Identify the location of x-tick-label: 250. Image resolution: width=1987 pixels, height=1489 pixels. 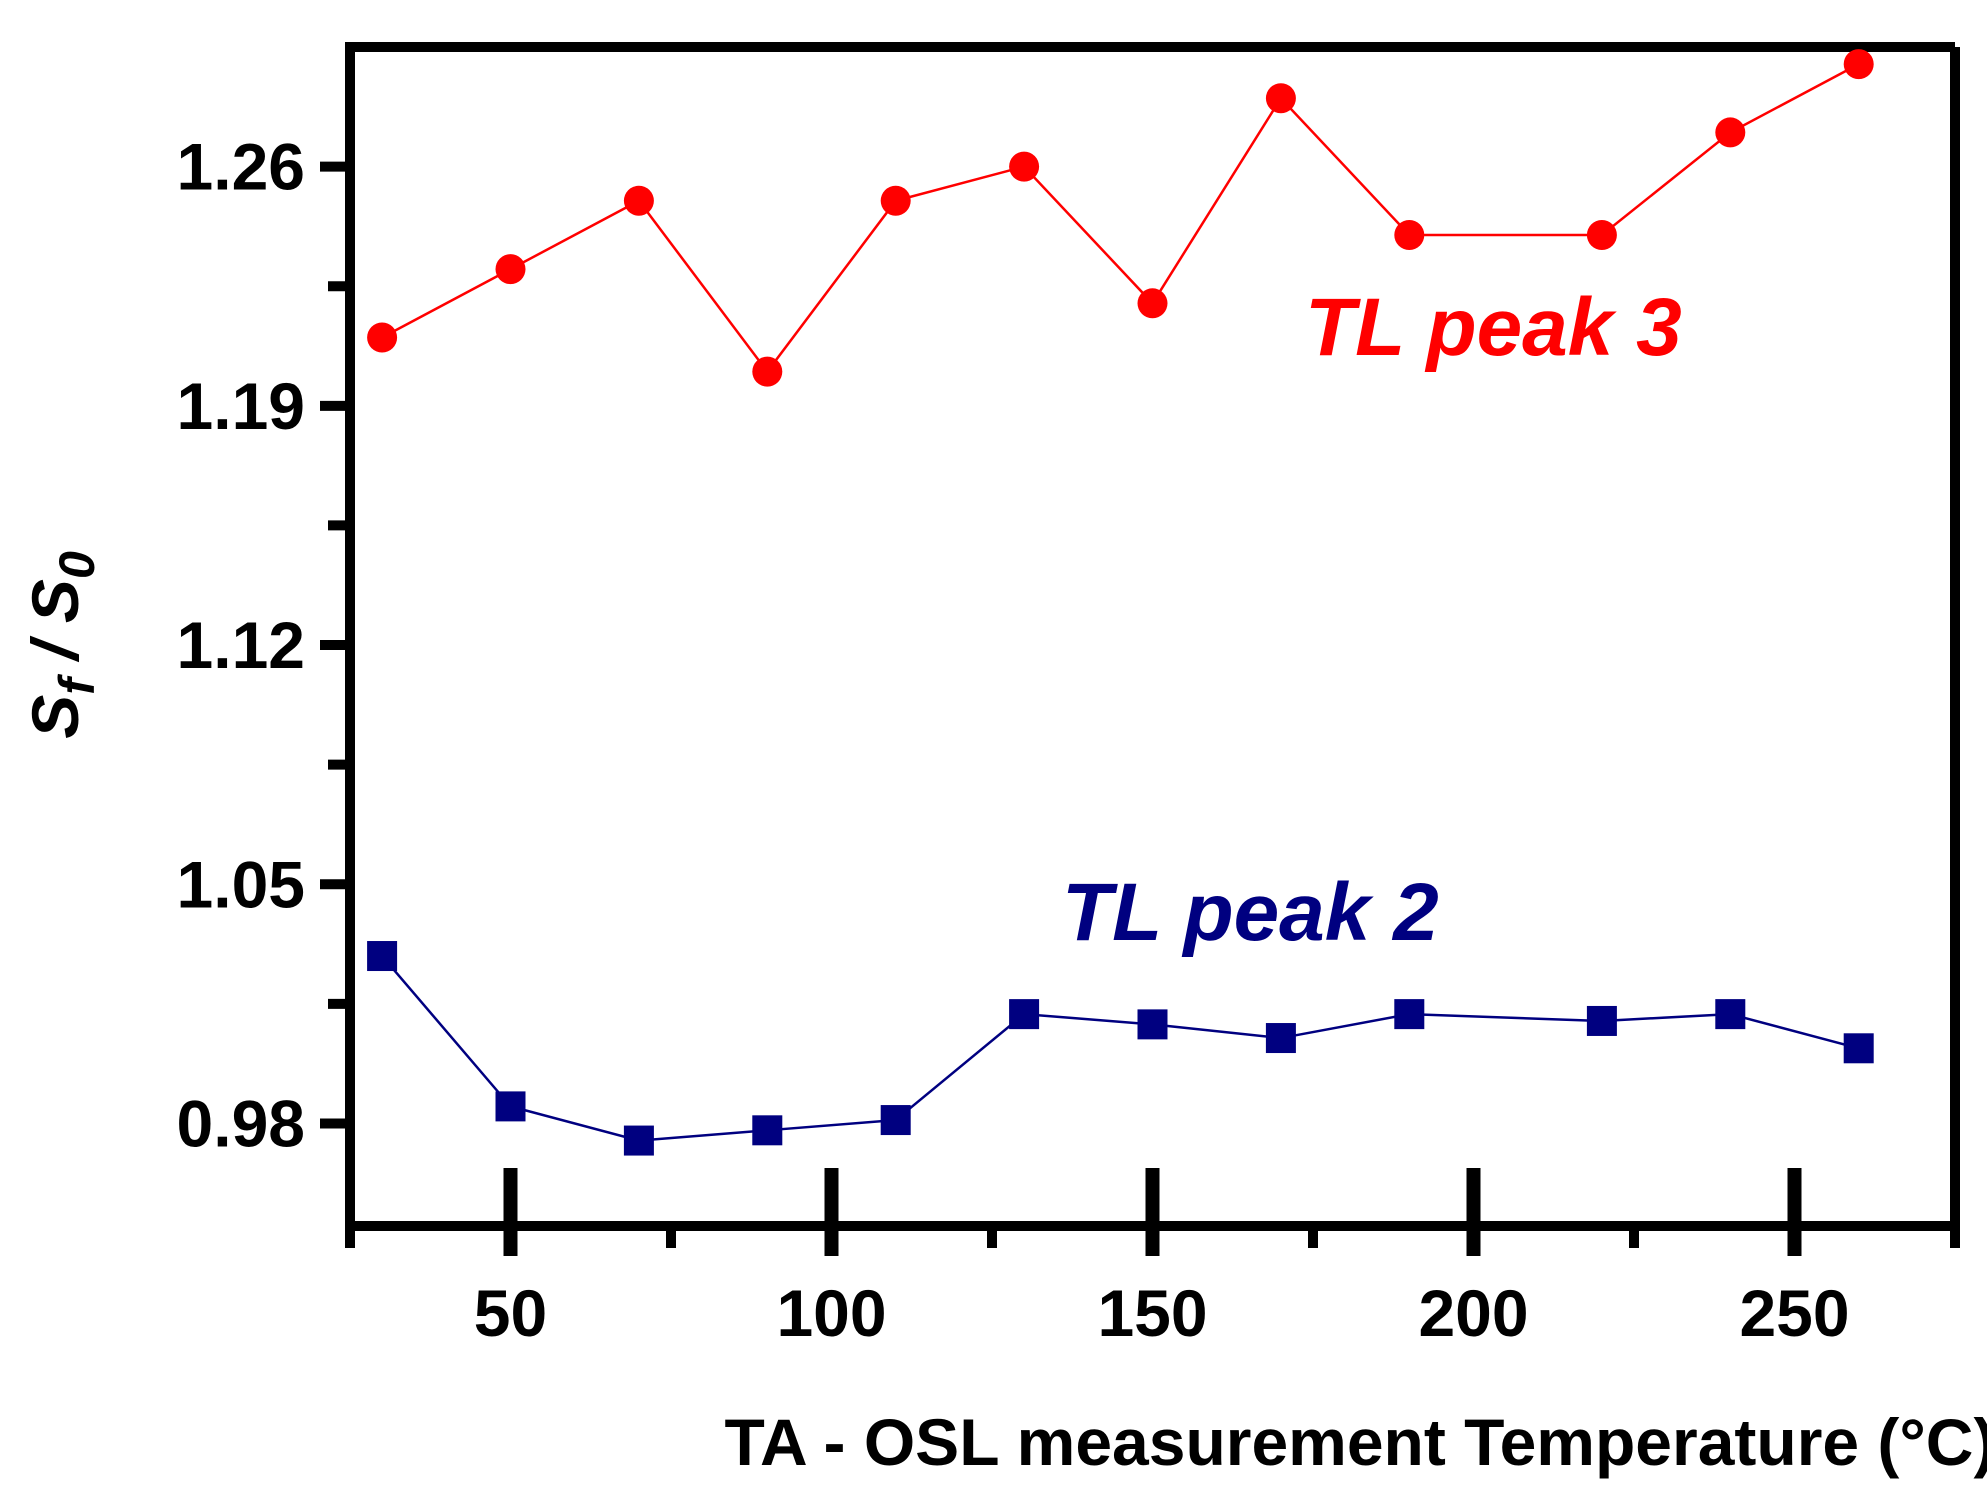
(1794, 1313).